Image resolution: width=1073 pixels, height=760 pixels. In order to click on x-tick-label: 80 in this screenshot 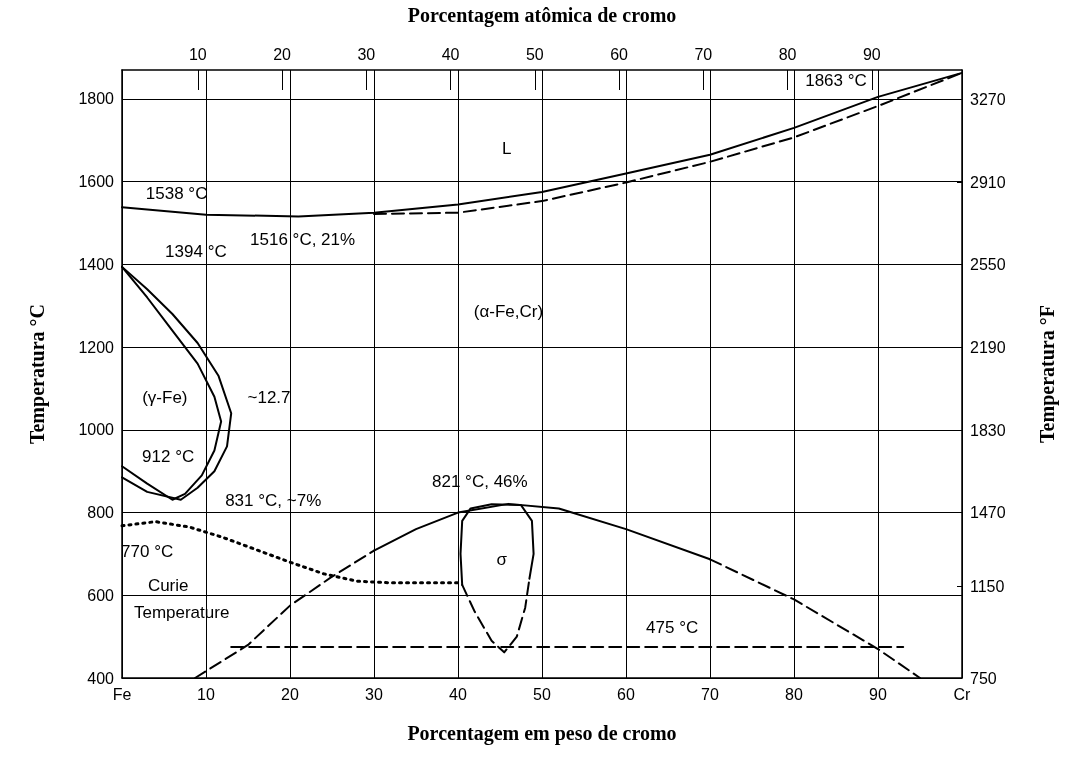, I will do `click(794, 694)`.